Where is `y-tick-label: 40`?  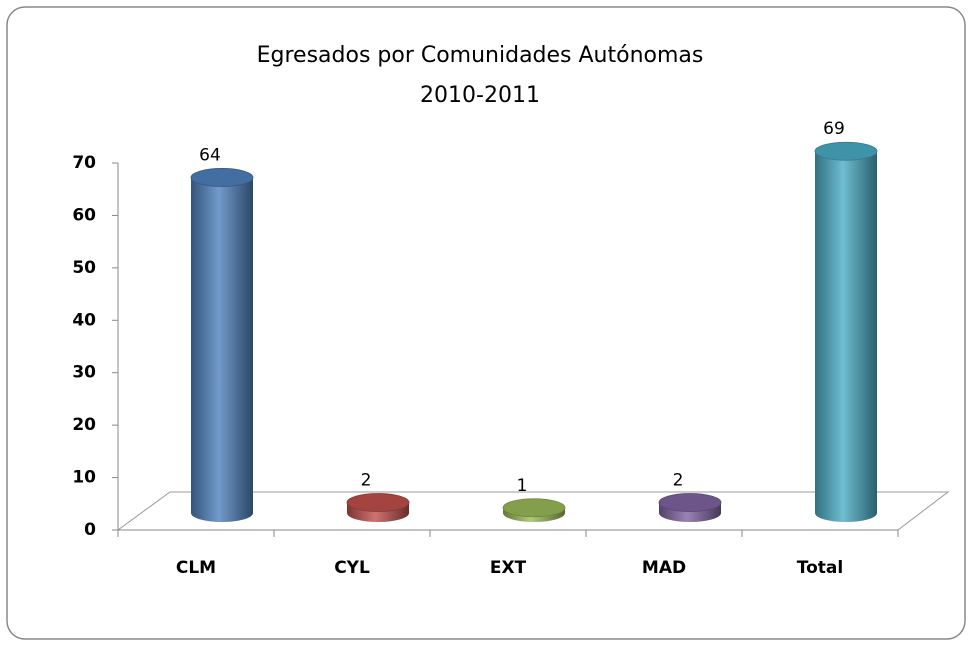 y-tick-label: 40 is located at coordinates (84, 320).